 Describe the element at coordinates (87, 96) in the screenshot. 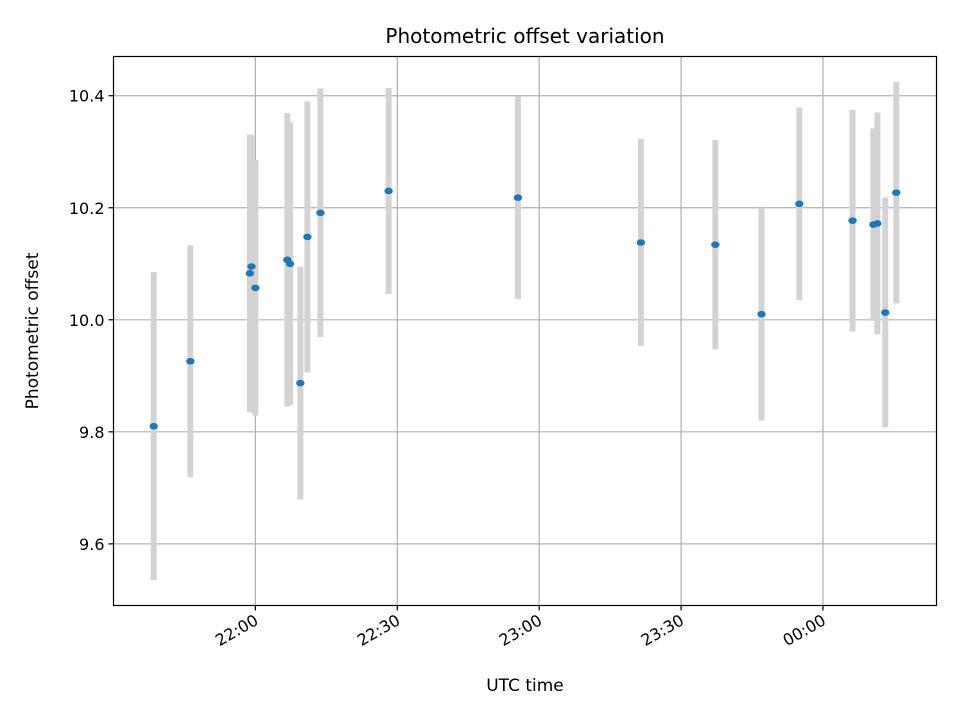

I see `y-tick-label: 10.4` at that location.